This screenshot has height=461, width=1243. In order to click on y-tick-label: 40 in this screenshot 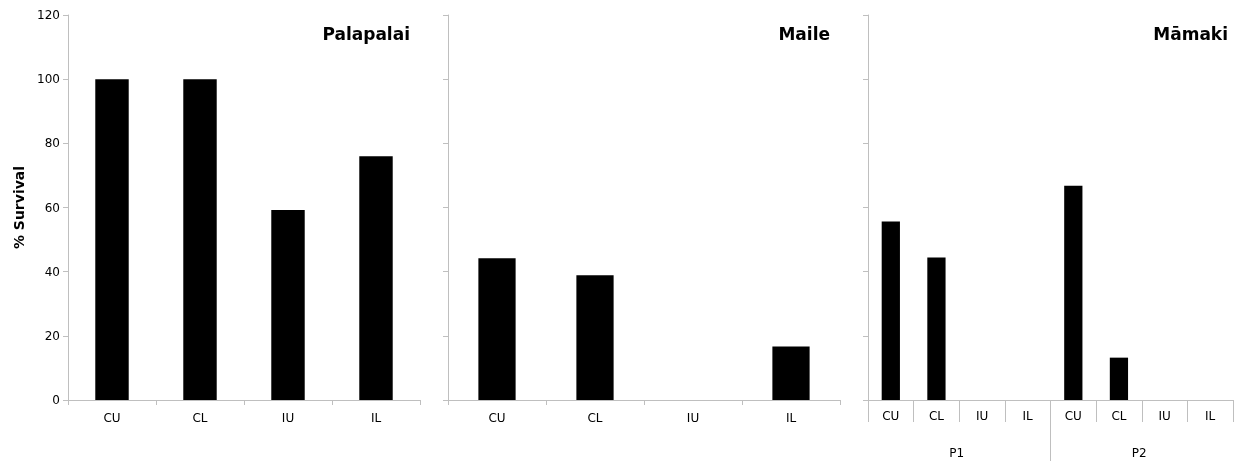, I will do `click(52, 271)`.